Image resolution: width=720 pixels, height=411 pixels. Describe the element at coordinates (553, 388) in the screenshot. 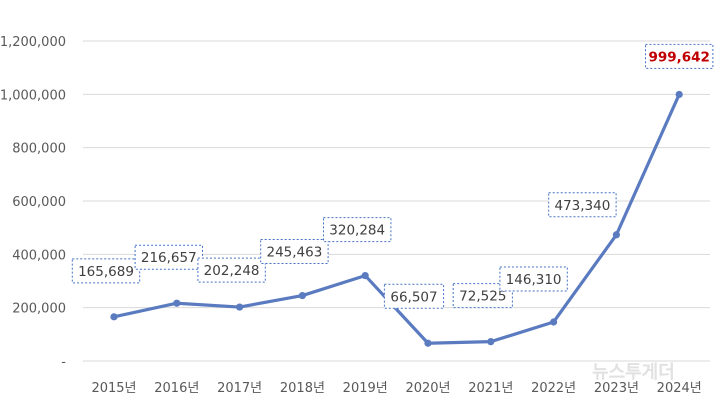

I see `x-tick-label: 2022년` at that location.